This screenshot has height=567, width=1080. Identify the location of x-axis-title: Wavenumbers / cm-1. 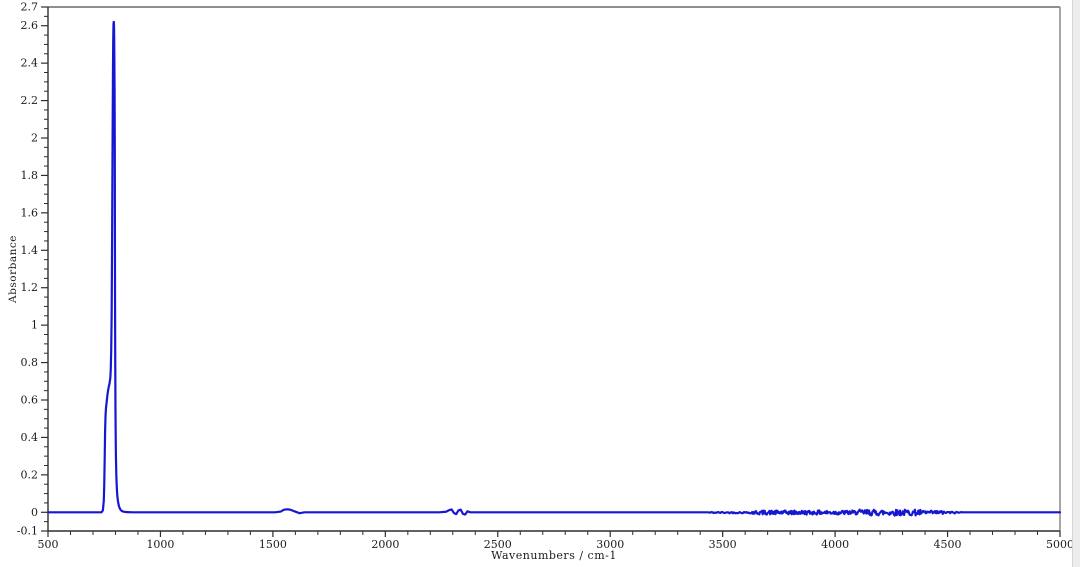
(554, 555).